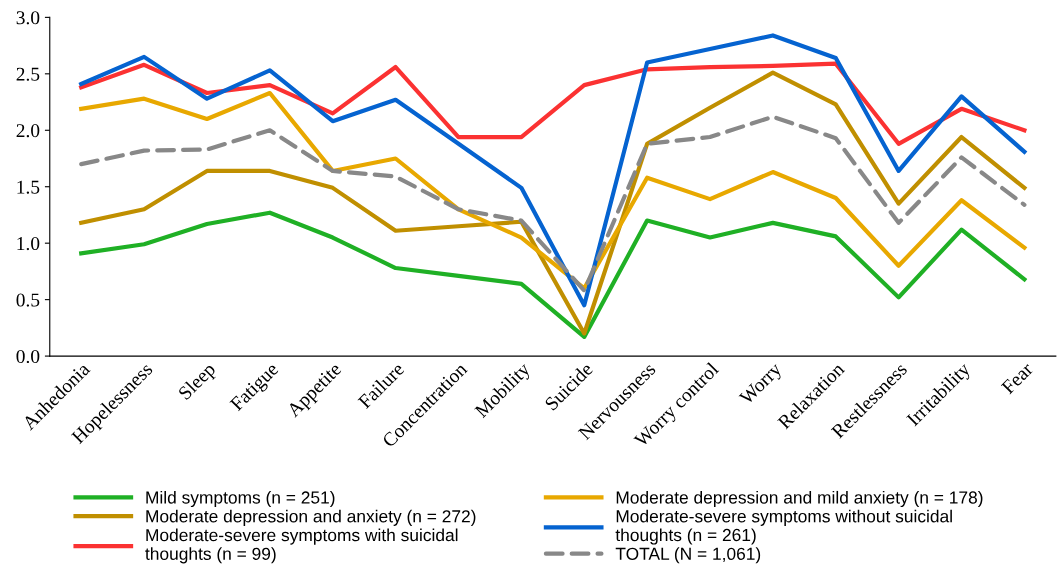  What do you see at coordinates (28, 74) in the screenshot?
I see `y-tick-label: 2.5` at bounding box center [28, 74].